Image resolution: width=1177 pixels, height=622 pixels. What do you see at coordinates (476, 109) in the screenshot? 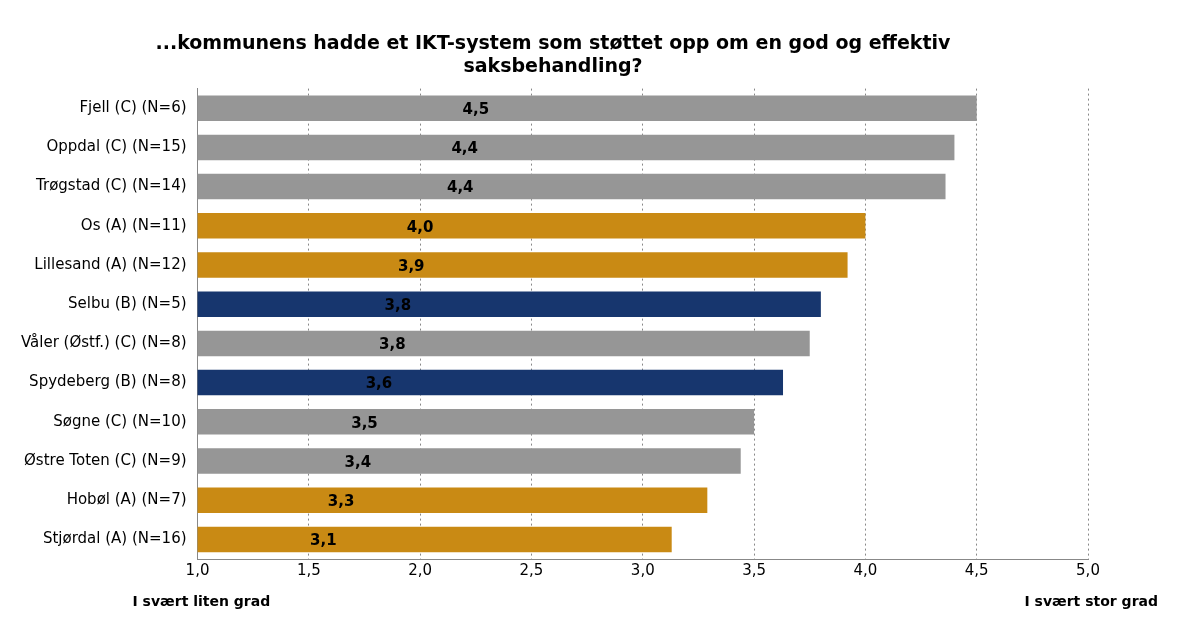
I see `data-label: 4,5` at bounding box center [476, 109].